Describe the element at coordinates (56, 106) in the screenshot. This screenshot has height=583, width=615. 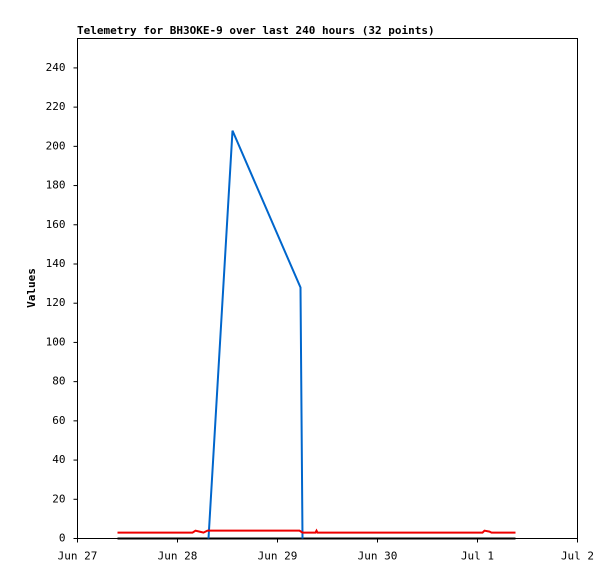
I see `y-tick-label: 220` at that location.